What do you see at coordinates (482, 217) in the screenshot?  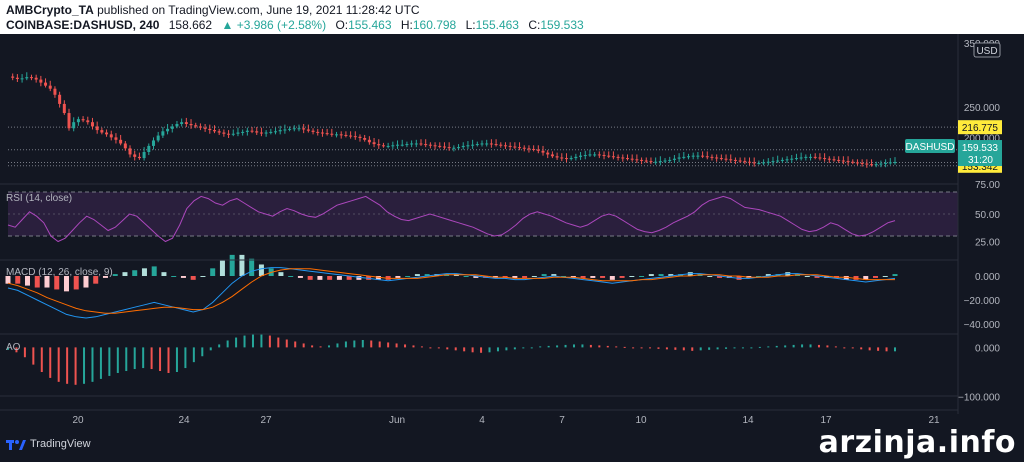 I see `rsi-pane` at bounding box center [482, 217].